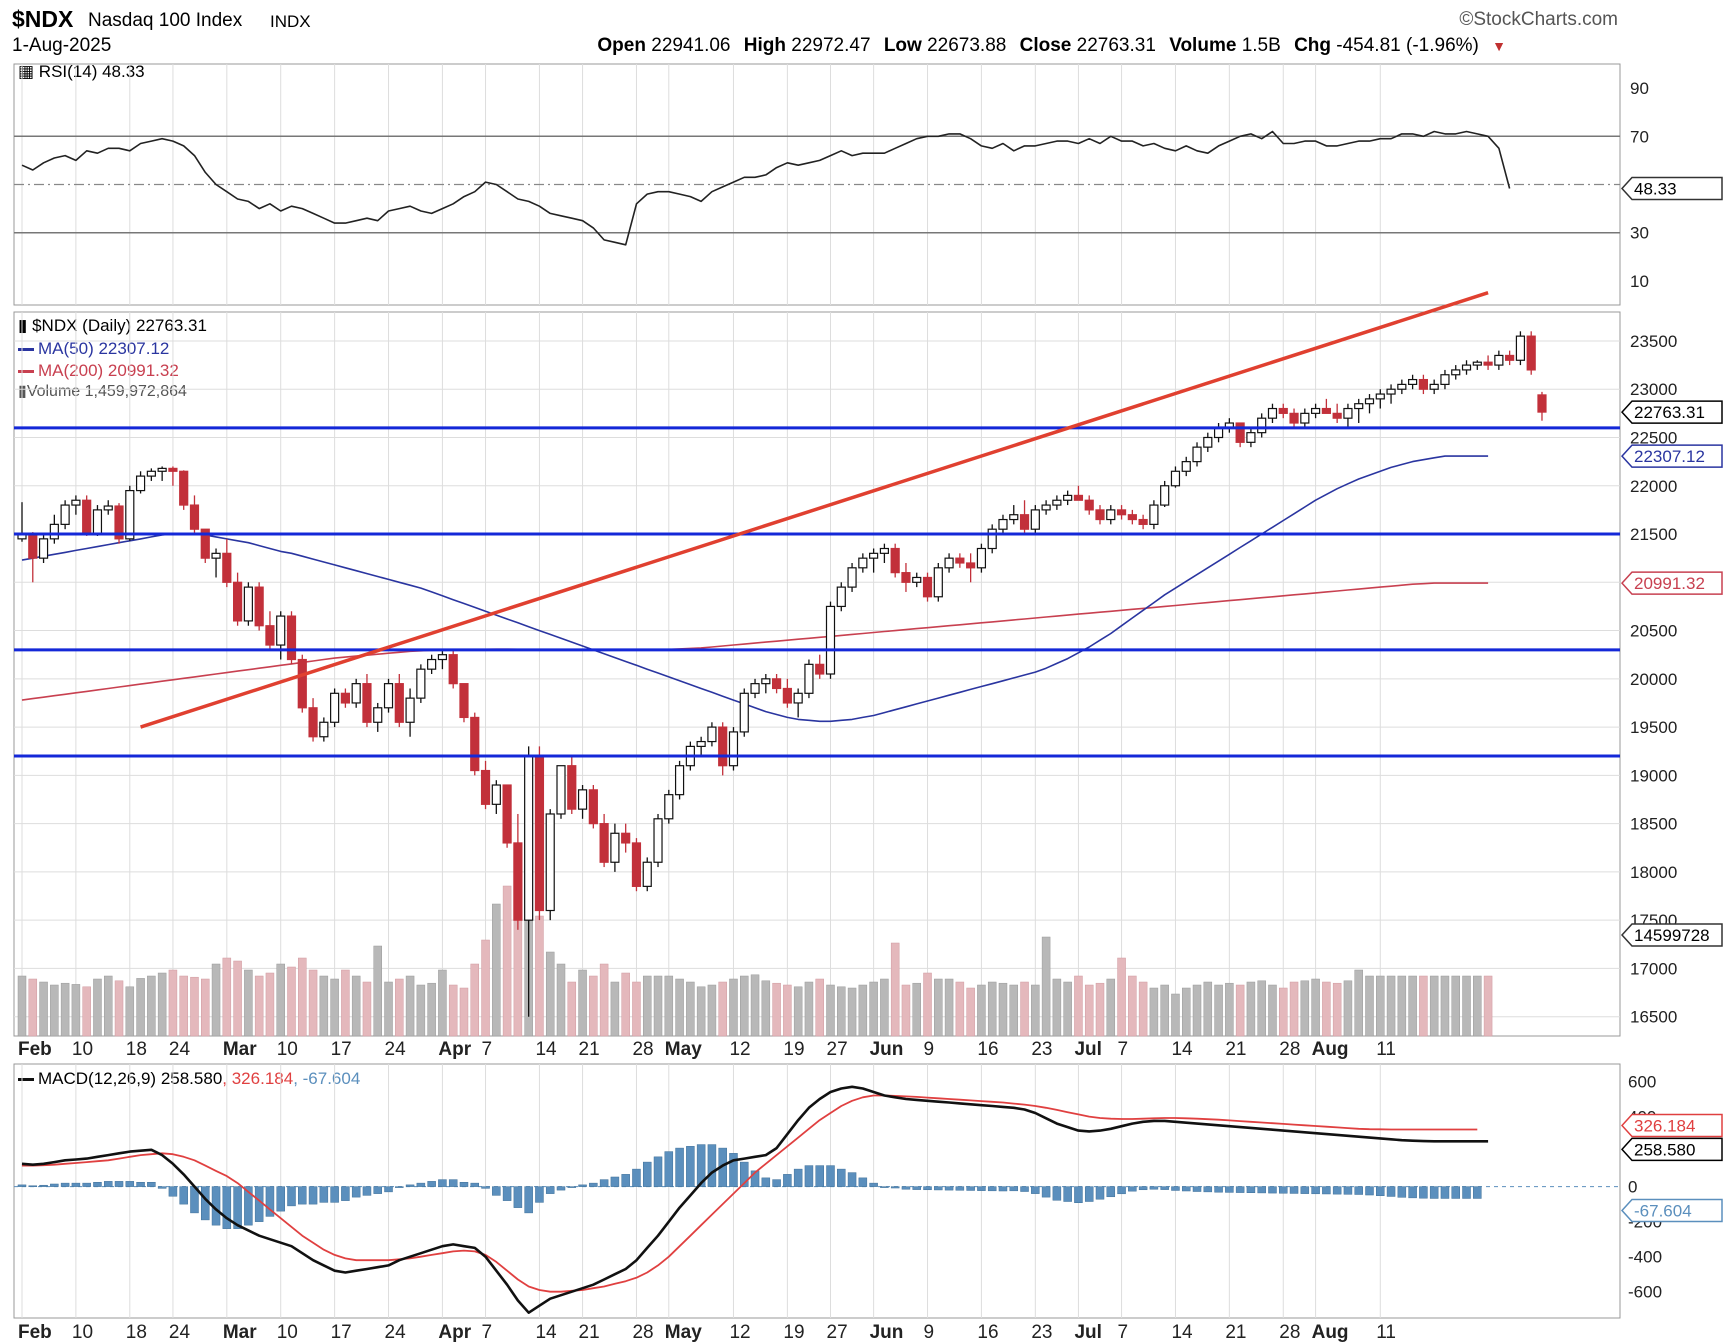  I want to click on rsi-last-value-label-box, so click(1671, 188).